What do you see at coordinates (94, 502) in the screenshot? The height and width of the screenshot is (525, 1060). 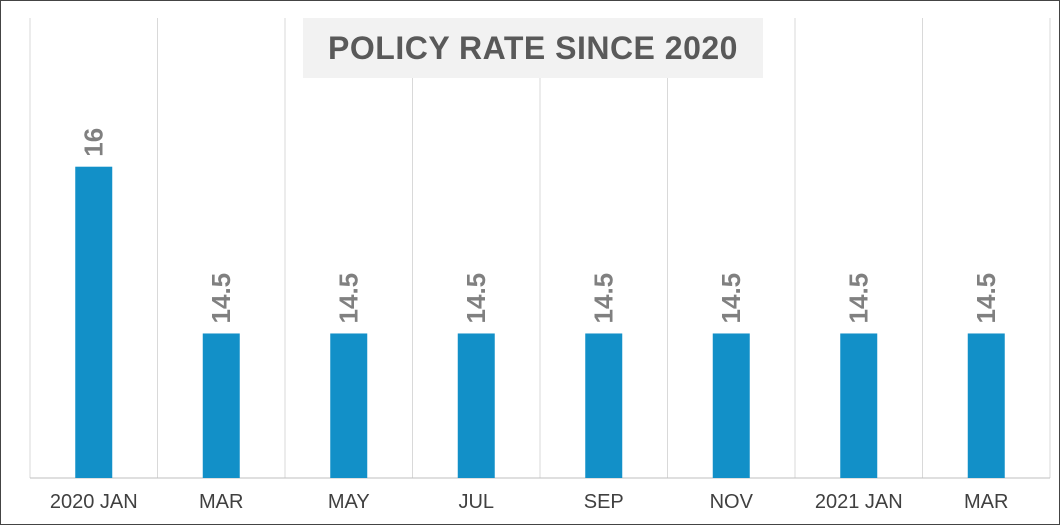 I see `x-tick-label-0: 2020 JAN` at bounding box center [94, 502].